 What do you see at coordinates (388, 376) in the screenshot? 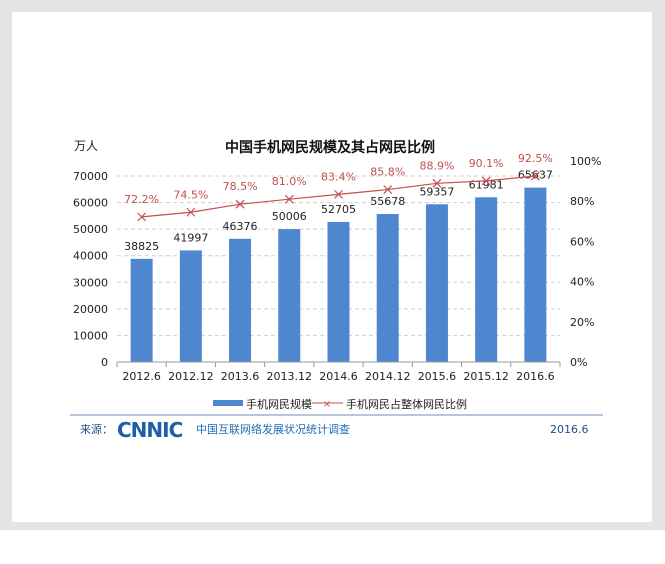
I see `x-tick-label: 2014.12` at bounding box center [388, 376].